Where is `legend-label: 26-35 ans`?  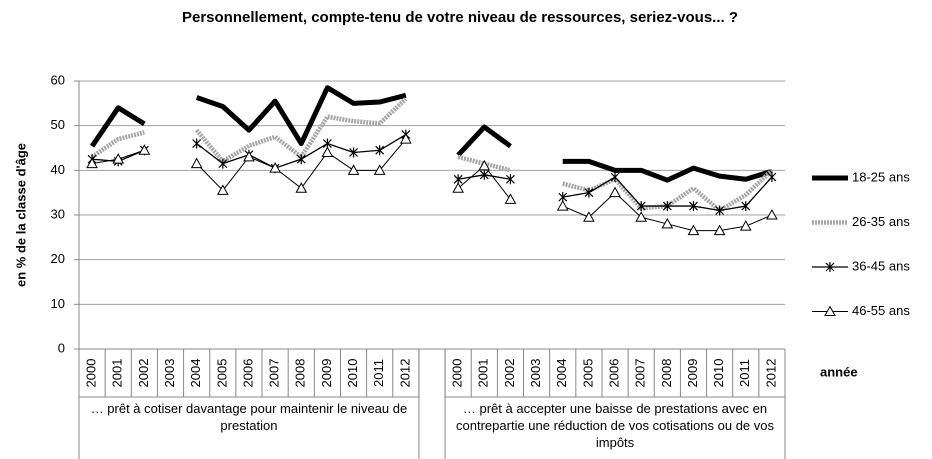
legend-label: 26-35 ans is located at coordinates (881, 221).